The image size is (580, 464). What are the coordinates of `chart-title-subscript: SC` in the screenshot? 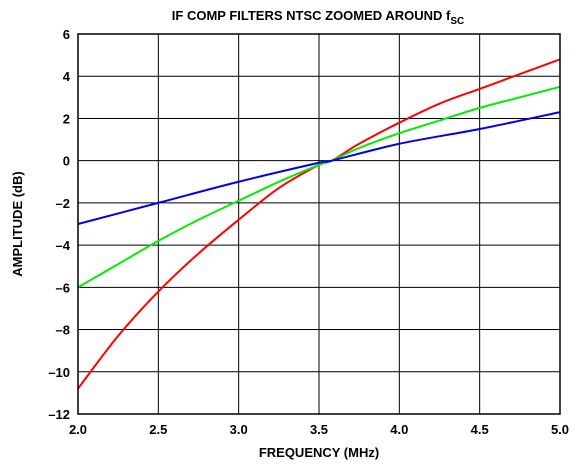 It's located at (457, 21).